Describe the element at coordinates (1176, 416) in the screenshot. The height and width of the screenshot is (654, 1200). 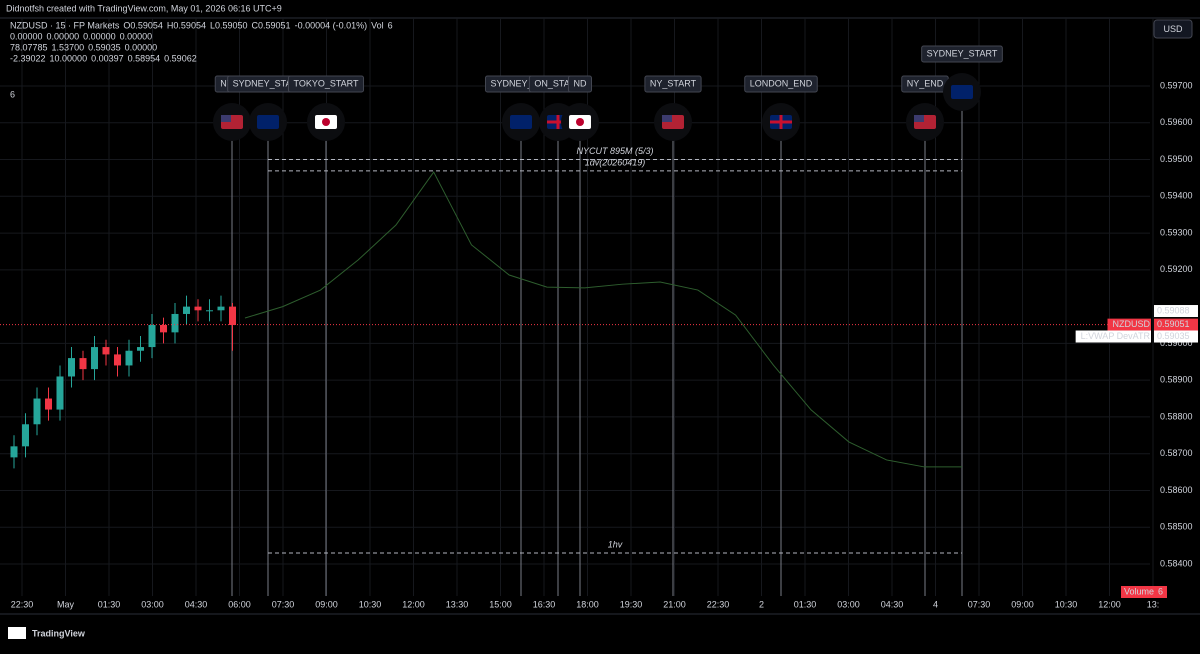
I see `price-tick-label: 0.58800` at that location.